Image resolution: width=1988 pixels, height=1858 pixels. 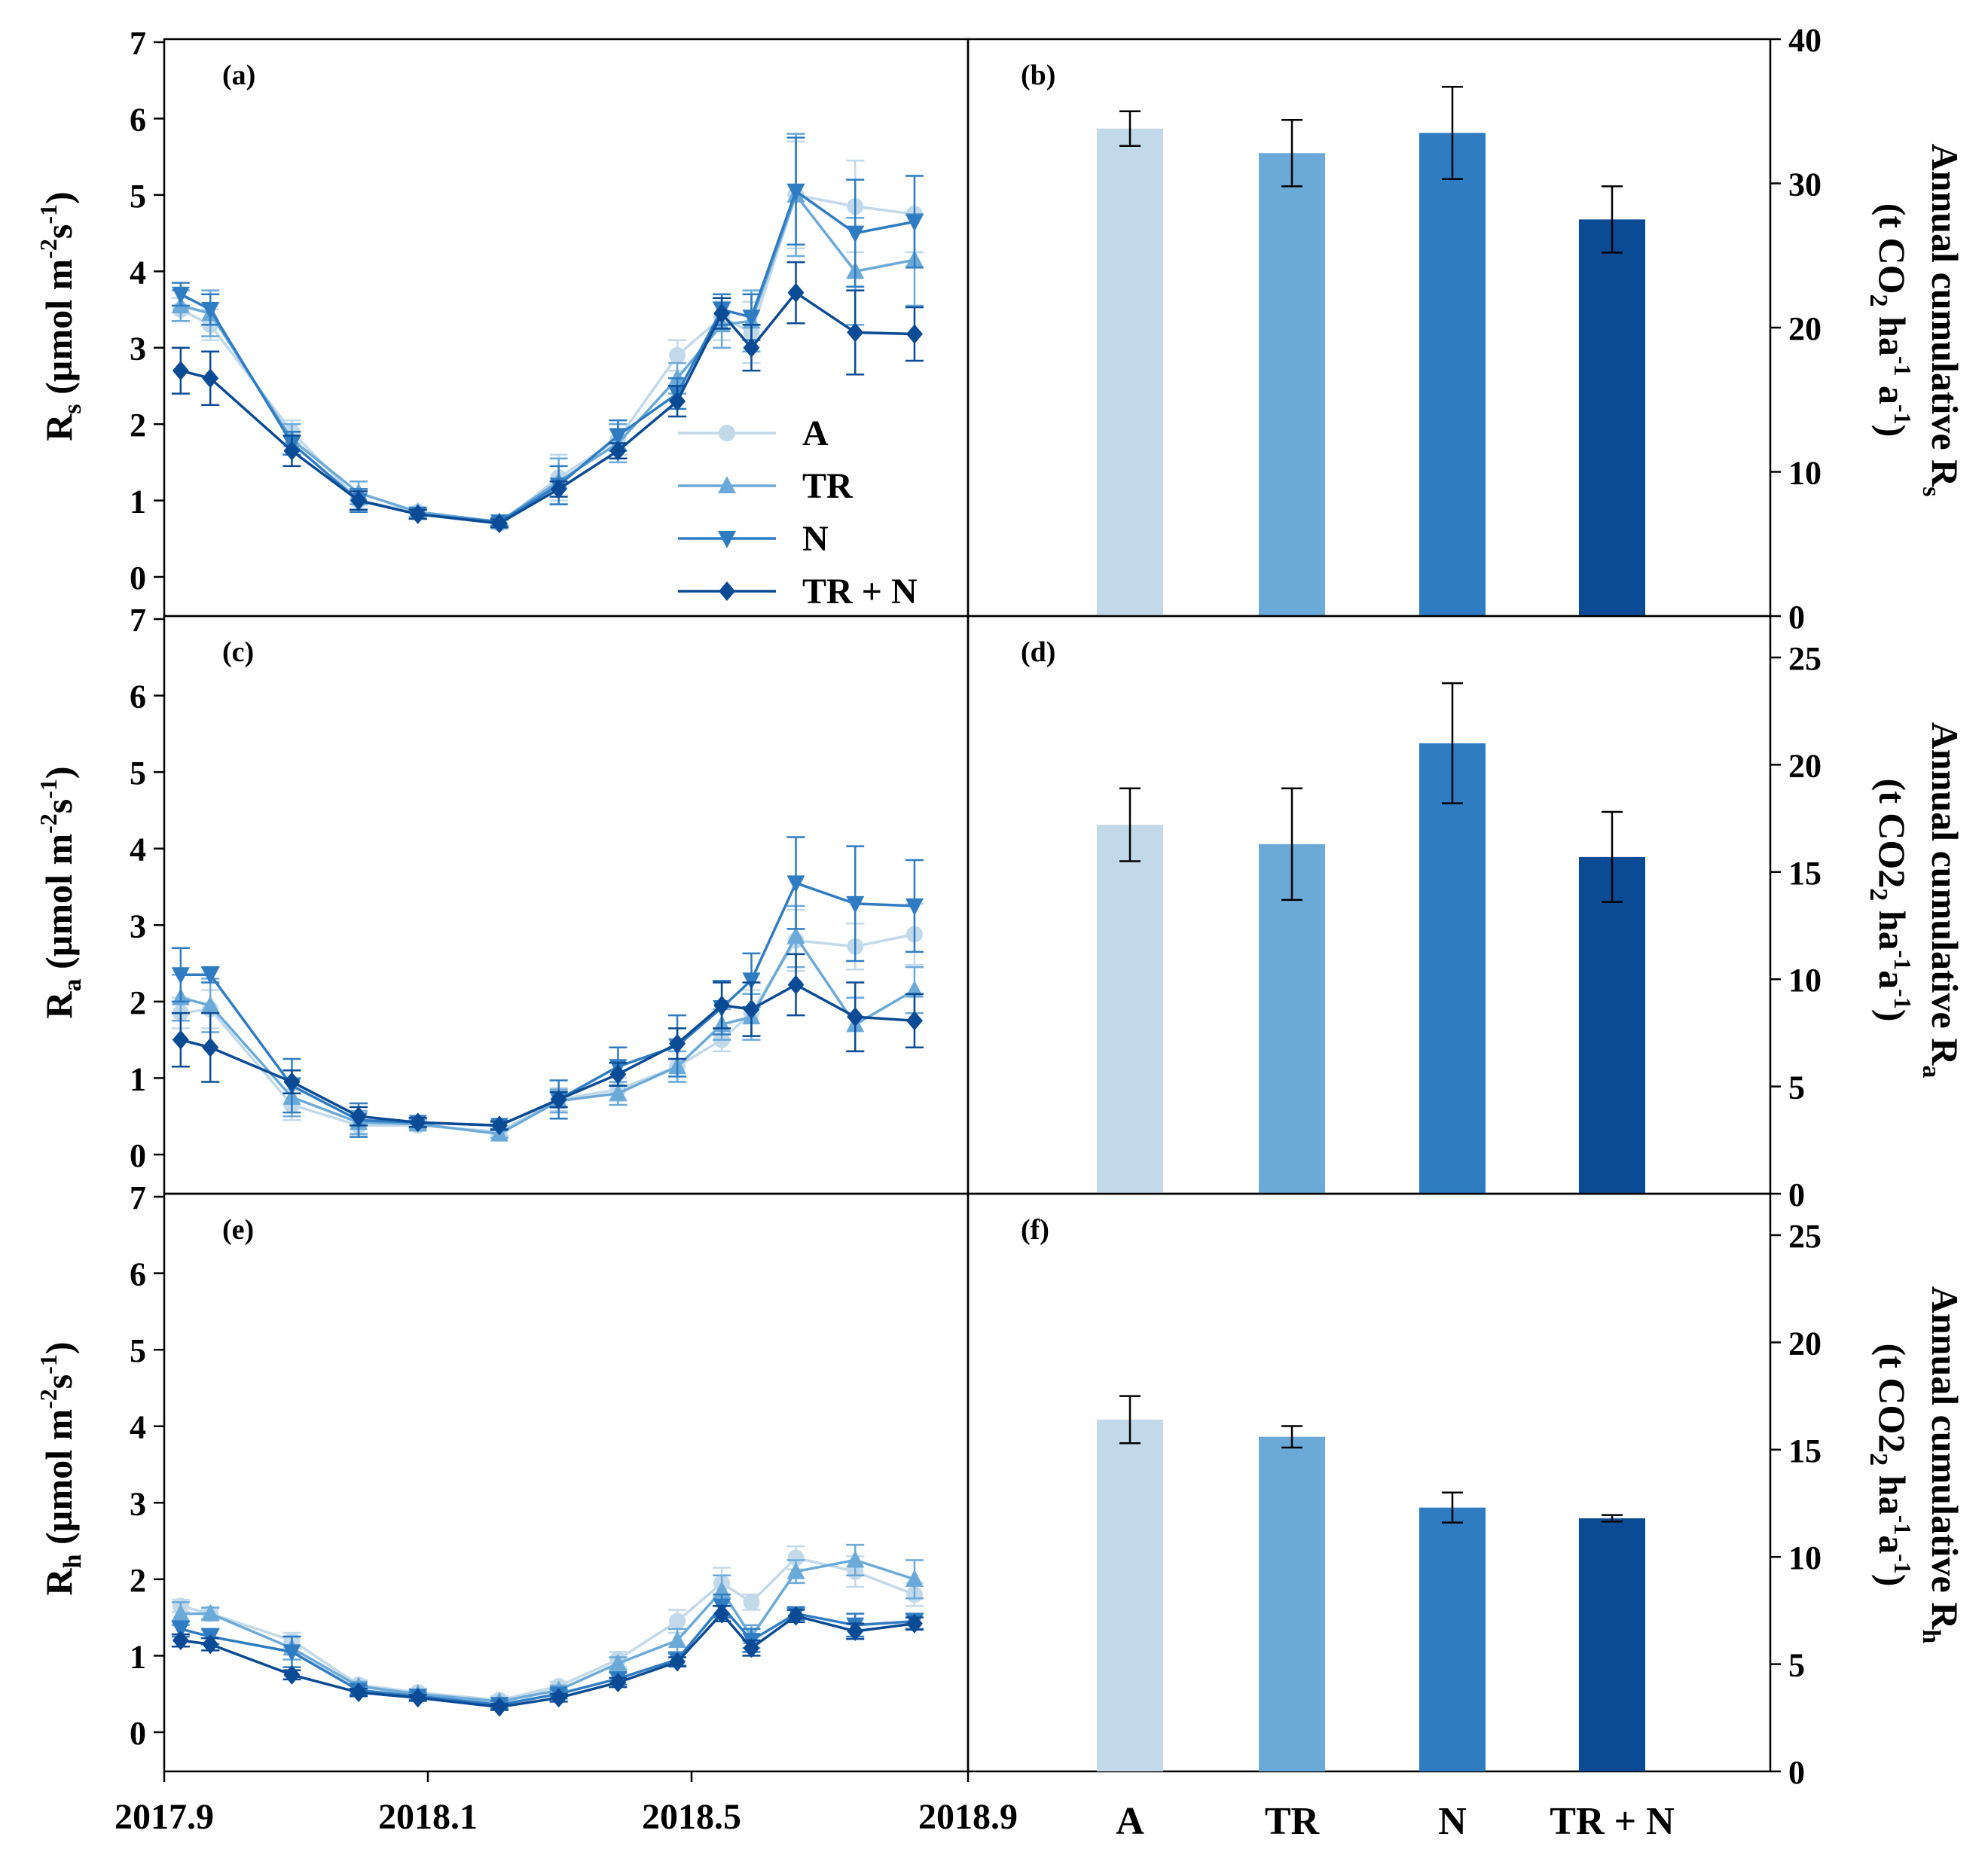 What do you see at coordinates (1931, 491) in the screenshot?
I see `right-label-b-line1-sub: s` at bounding box center [1931, 491].